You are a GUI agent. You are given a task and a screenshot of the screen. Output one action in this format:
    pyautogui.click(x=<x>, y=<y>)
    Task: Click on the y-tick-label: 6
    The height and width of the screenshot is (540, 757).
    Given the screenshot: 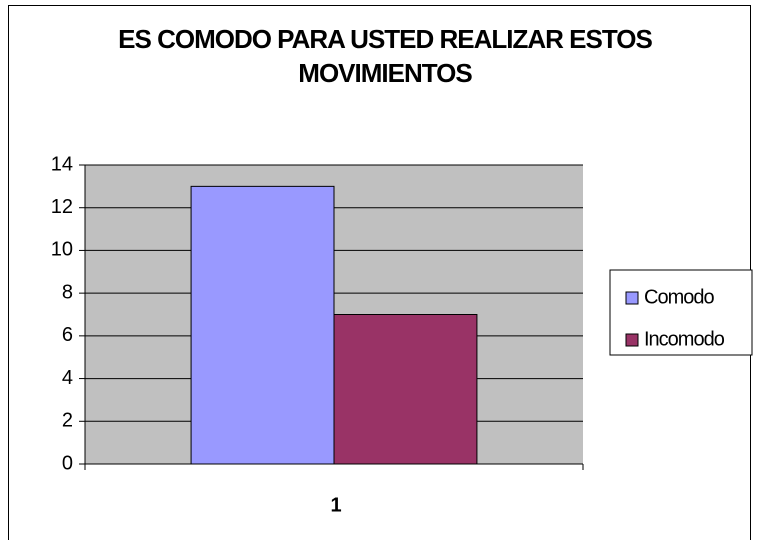 What is the action you would take?
    pyautogui.click(x=67, y=335)
    